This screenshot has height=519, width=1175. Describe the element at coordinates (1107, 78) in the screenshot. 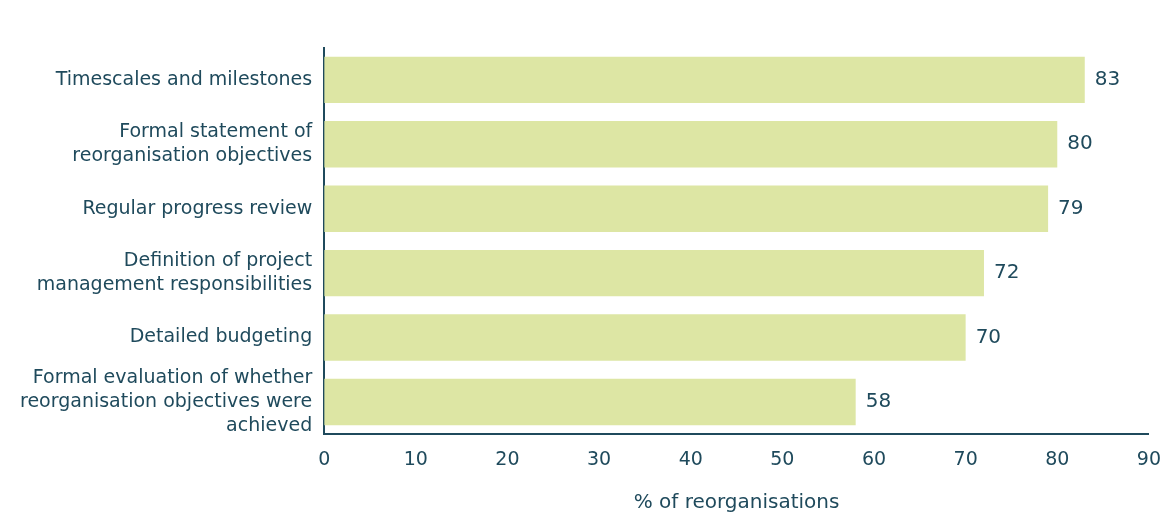

I see `data-label: 83` at that location.